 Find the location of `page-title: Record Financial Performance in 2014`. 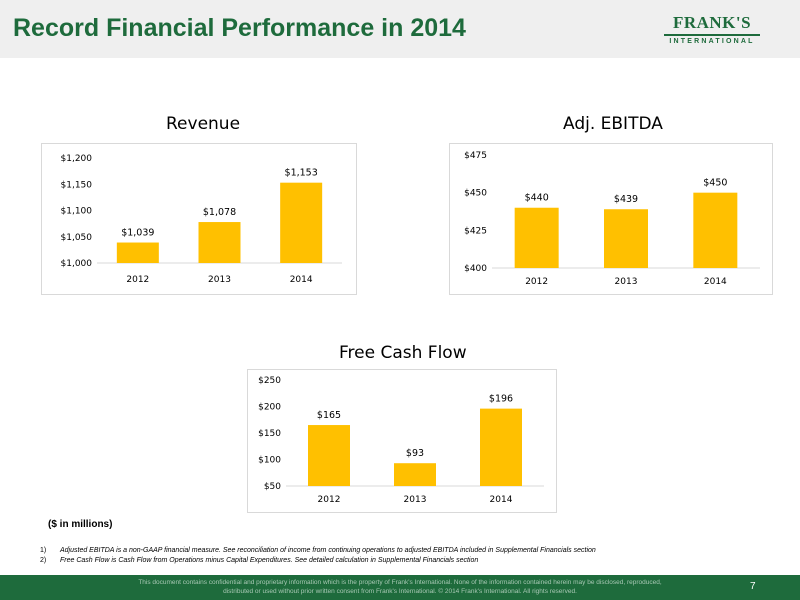

page-title: Record Financial Performance in 2014 is located at coordinates (239, 28).